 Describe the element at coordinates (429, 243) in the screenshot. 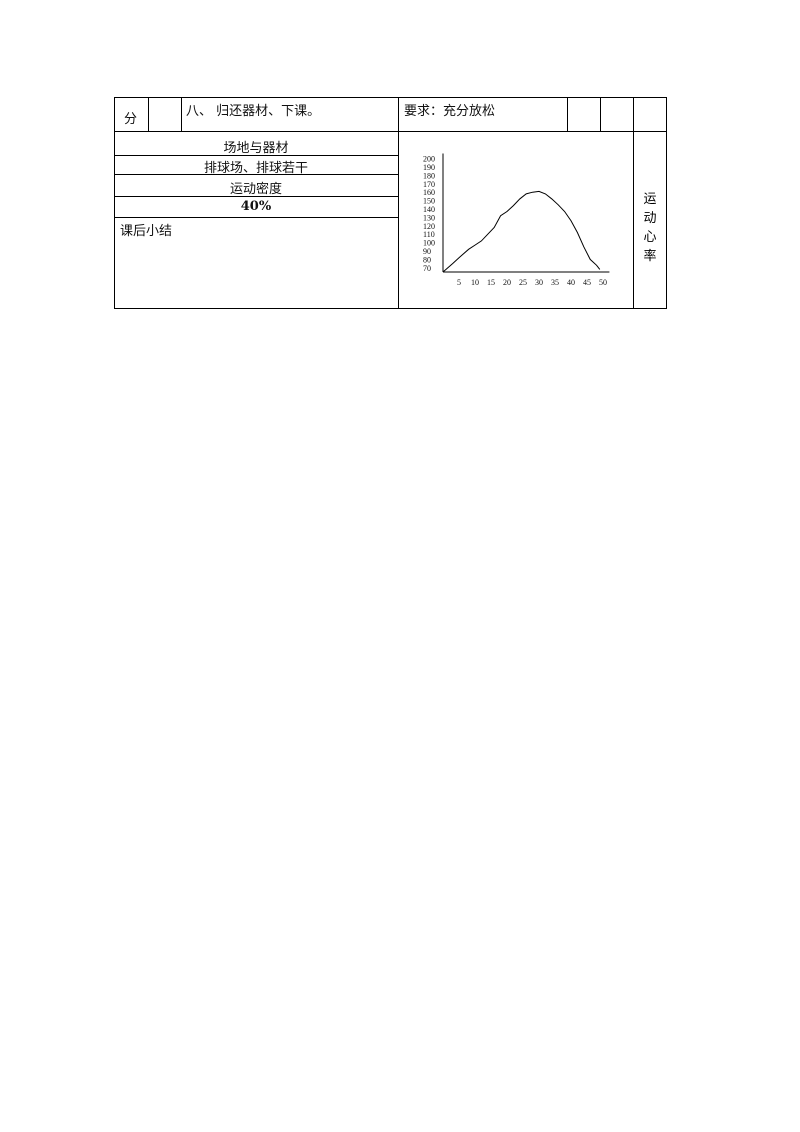

I see `y-tick-label: 100` at that location.